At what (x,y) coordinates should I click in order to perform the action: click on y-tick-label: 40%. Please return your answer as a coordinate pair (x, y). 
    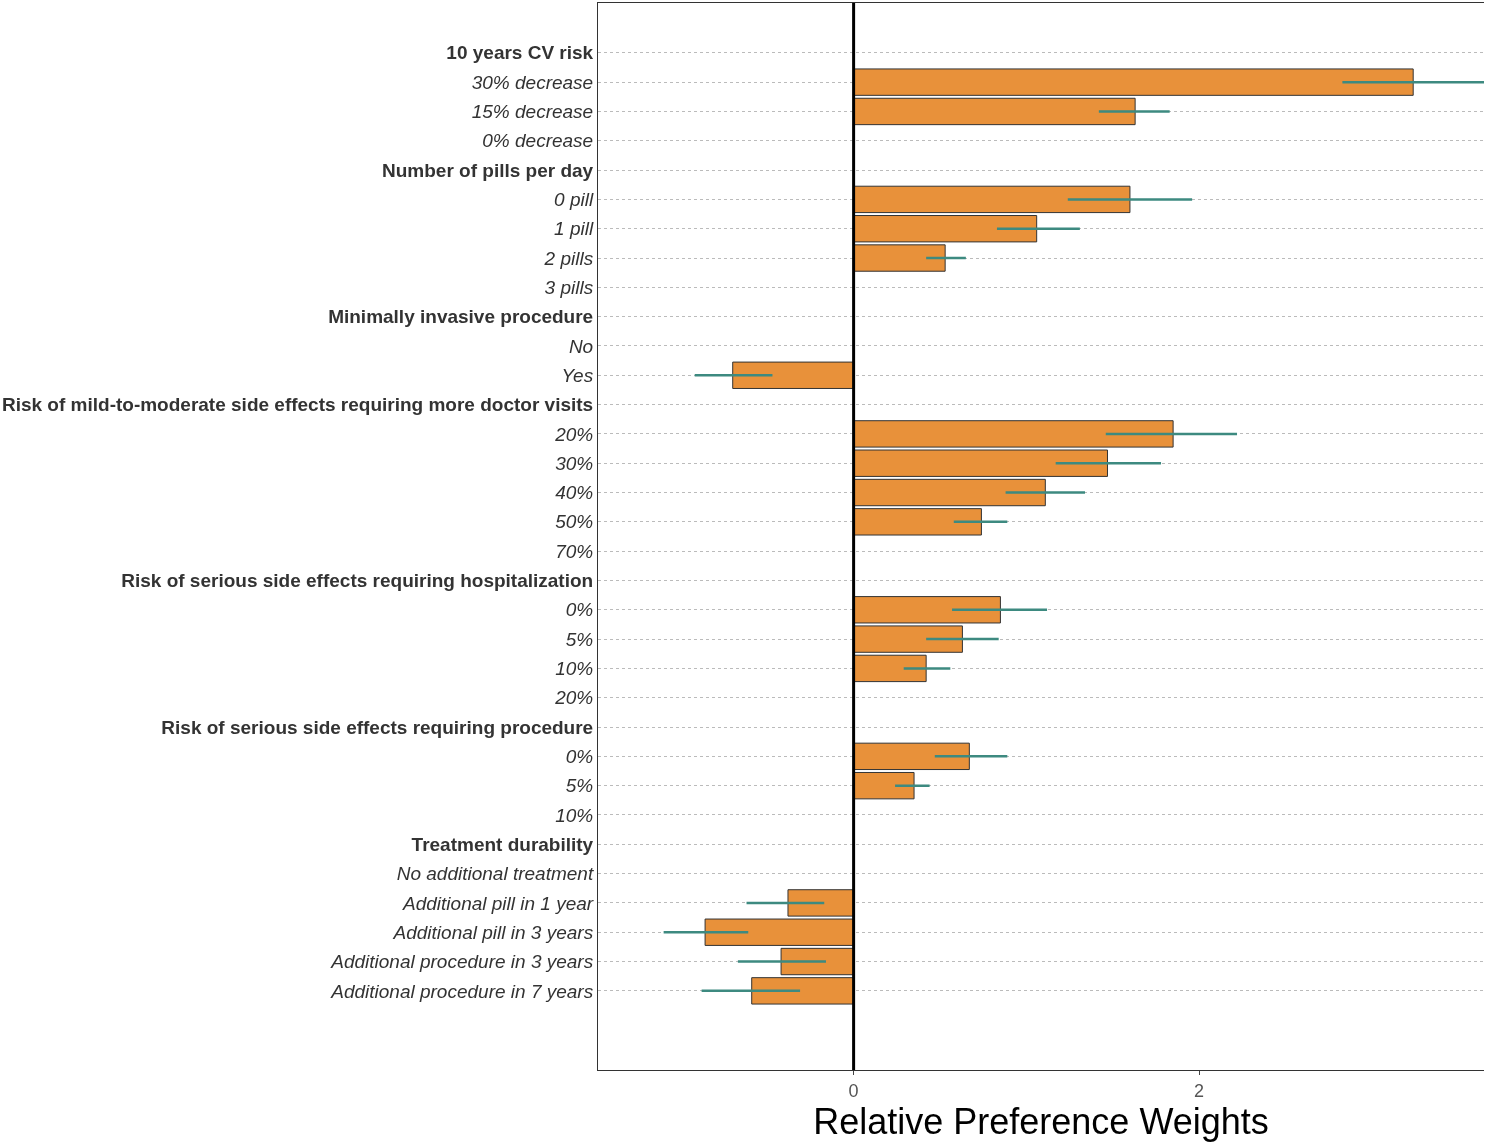
    Looking at the image, I should click on (574, 493).